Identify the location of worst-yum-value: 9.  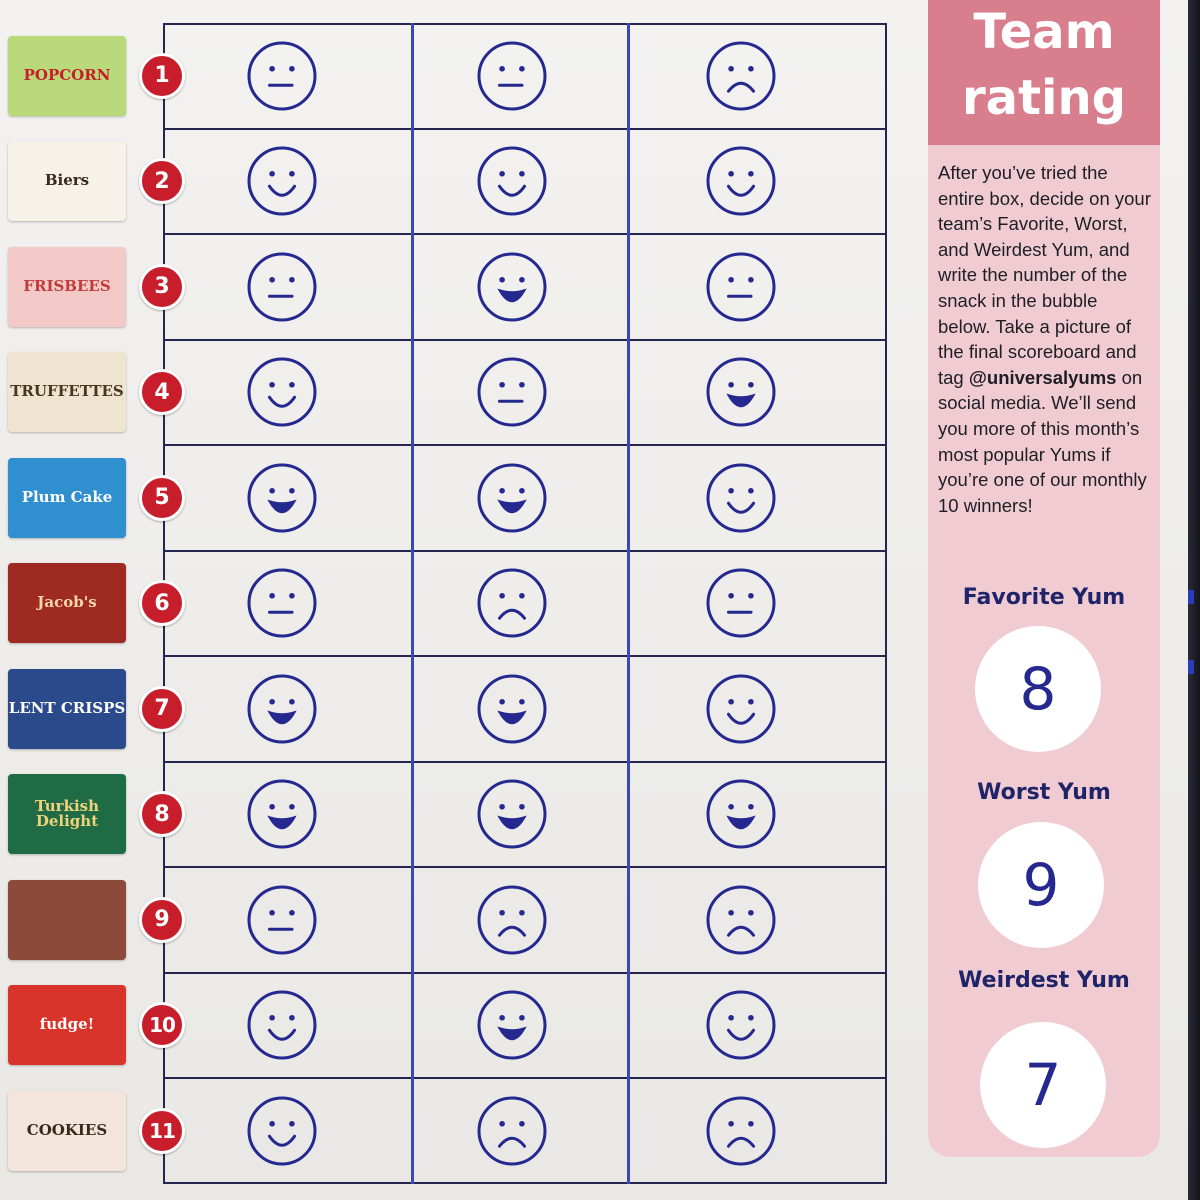
(1041, 885).